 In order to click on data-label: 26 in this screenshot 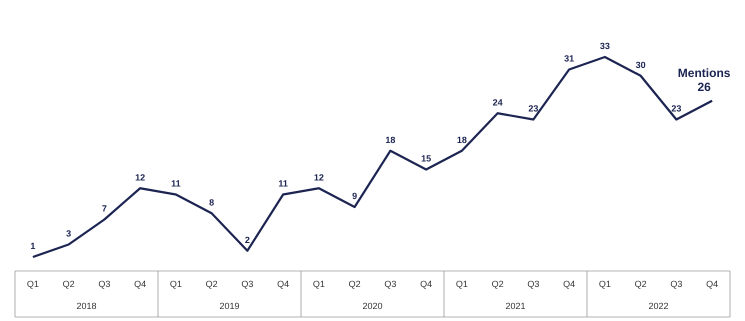, I will do `click(704, 87)`.